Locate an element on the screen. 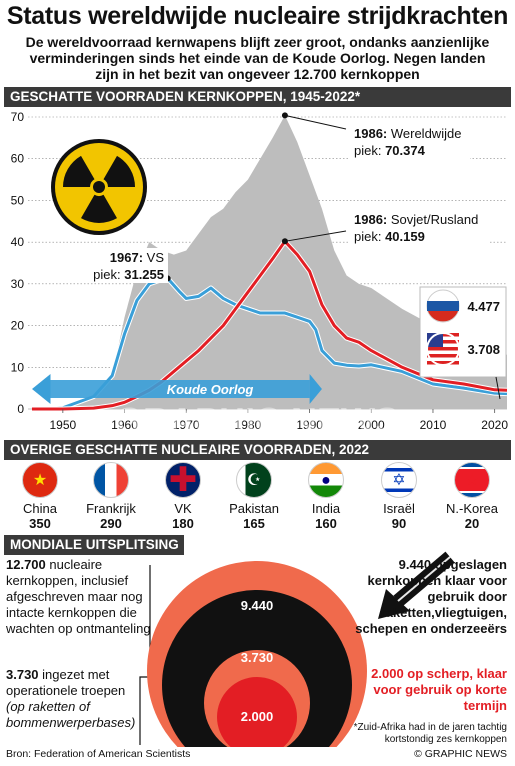 This screenshot has height=766, width=515. russia-value: 4.477 is located at coordinates (483, 306).